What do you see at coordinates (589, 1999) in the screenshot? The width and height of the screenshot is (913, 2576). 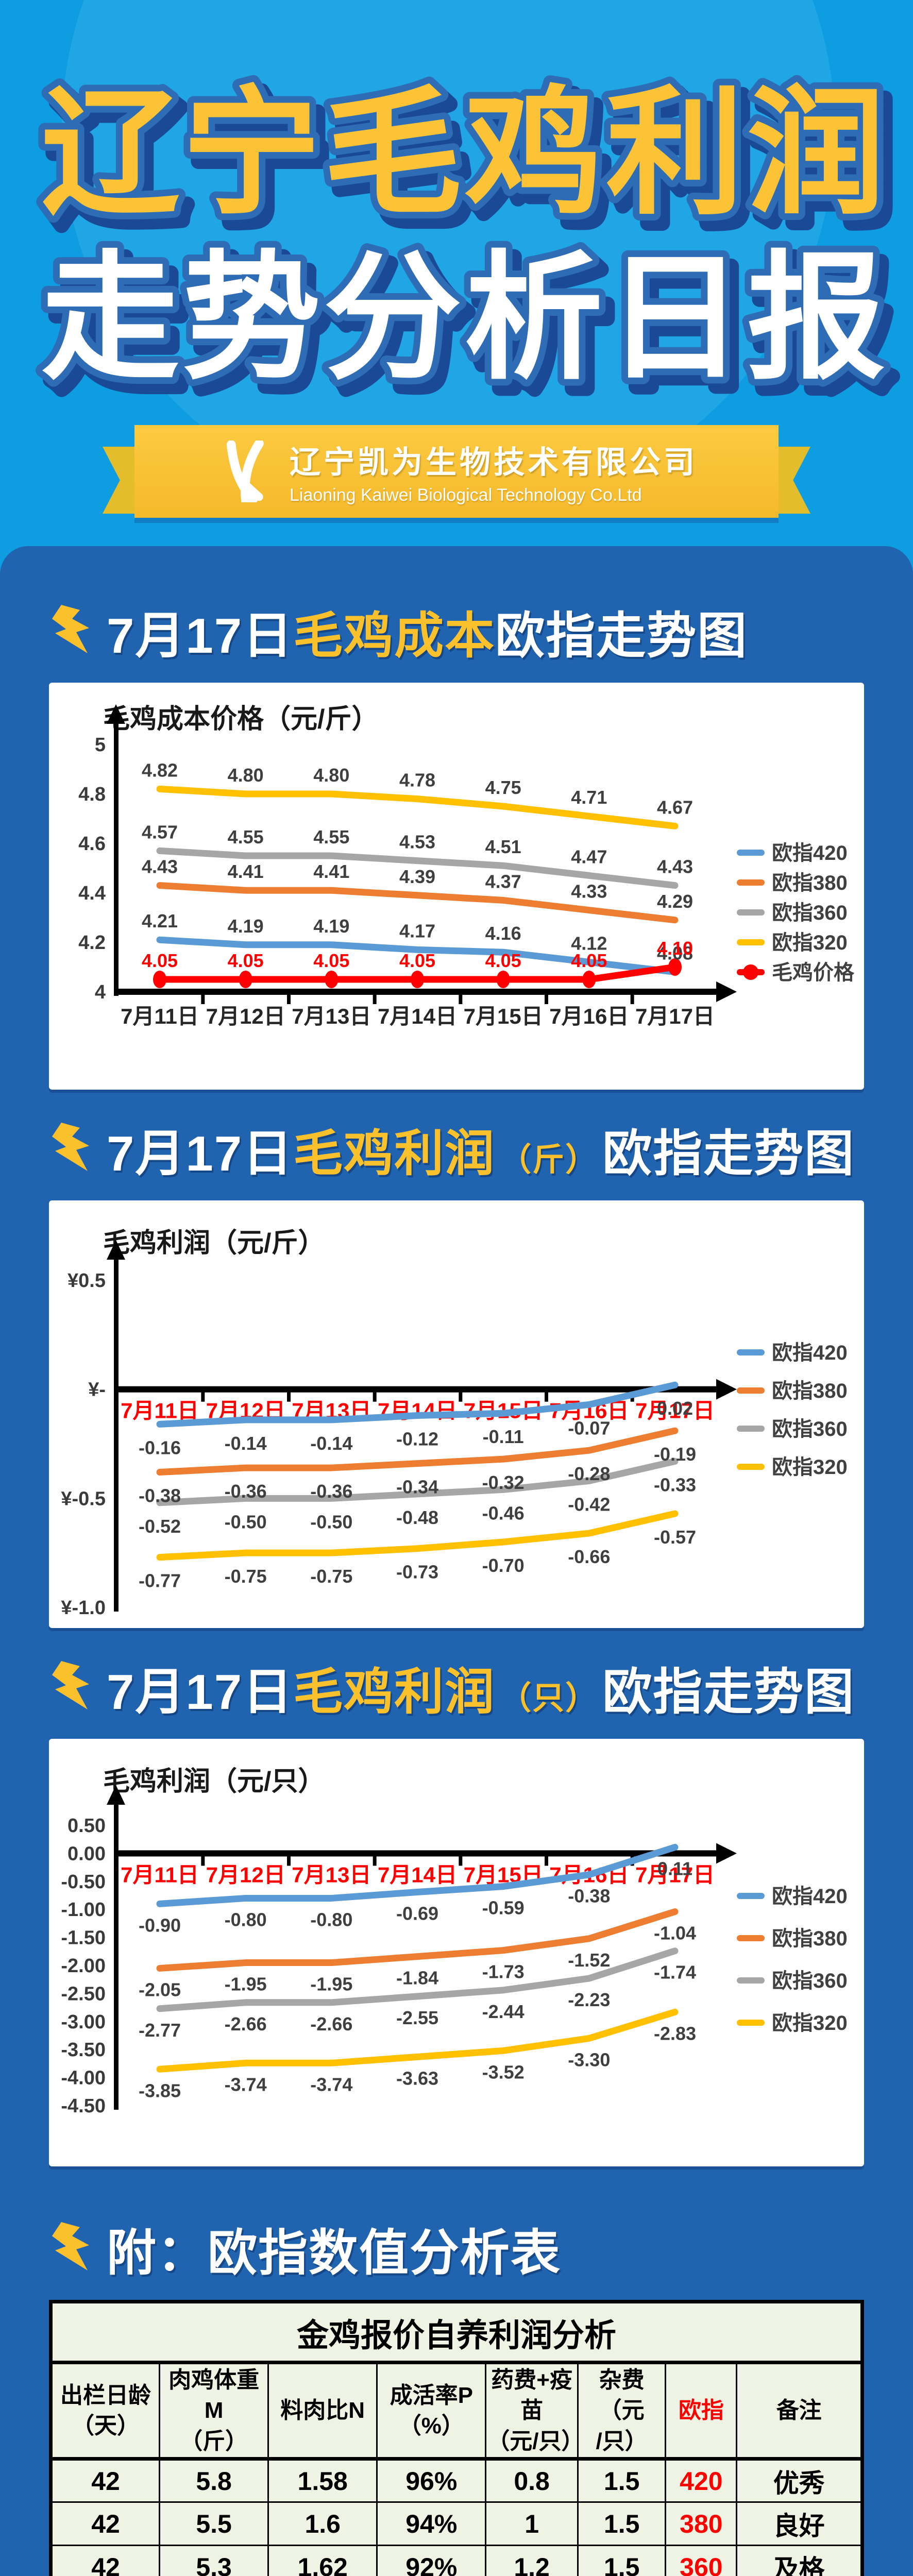 I see `svg-text: -2.23` at bounding box center [589, 1999].